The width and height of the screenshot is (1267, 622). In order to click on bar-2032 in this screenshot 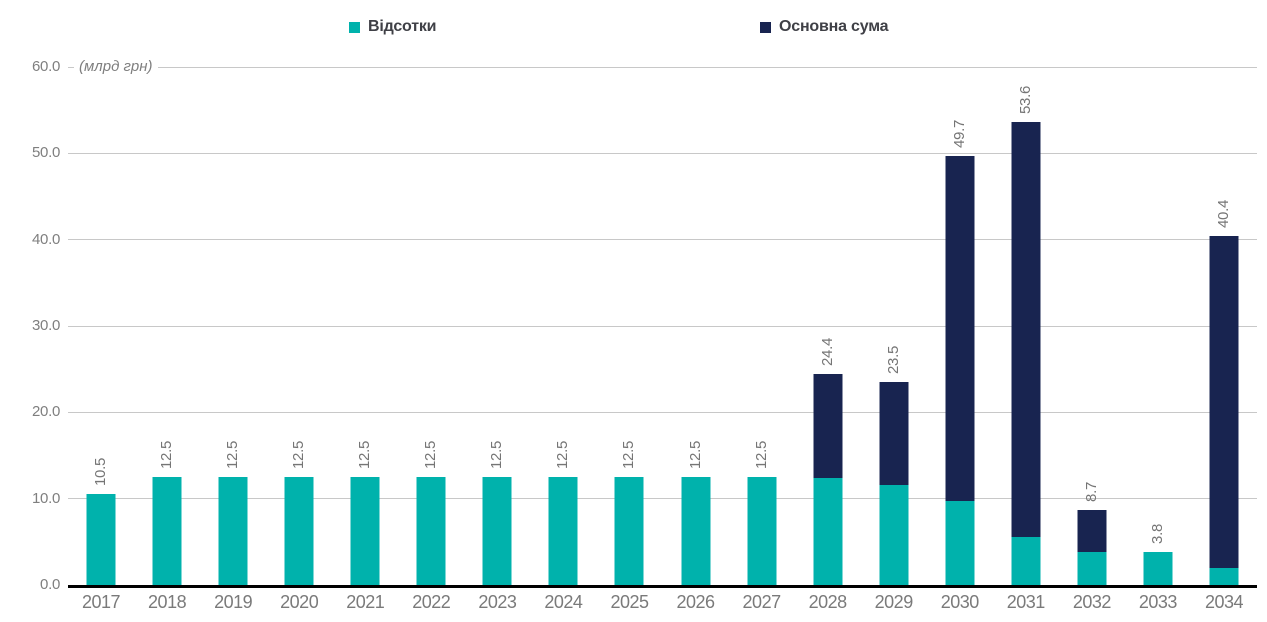, I will do `click(1092, 547)`.